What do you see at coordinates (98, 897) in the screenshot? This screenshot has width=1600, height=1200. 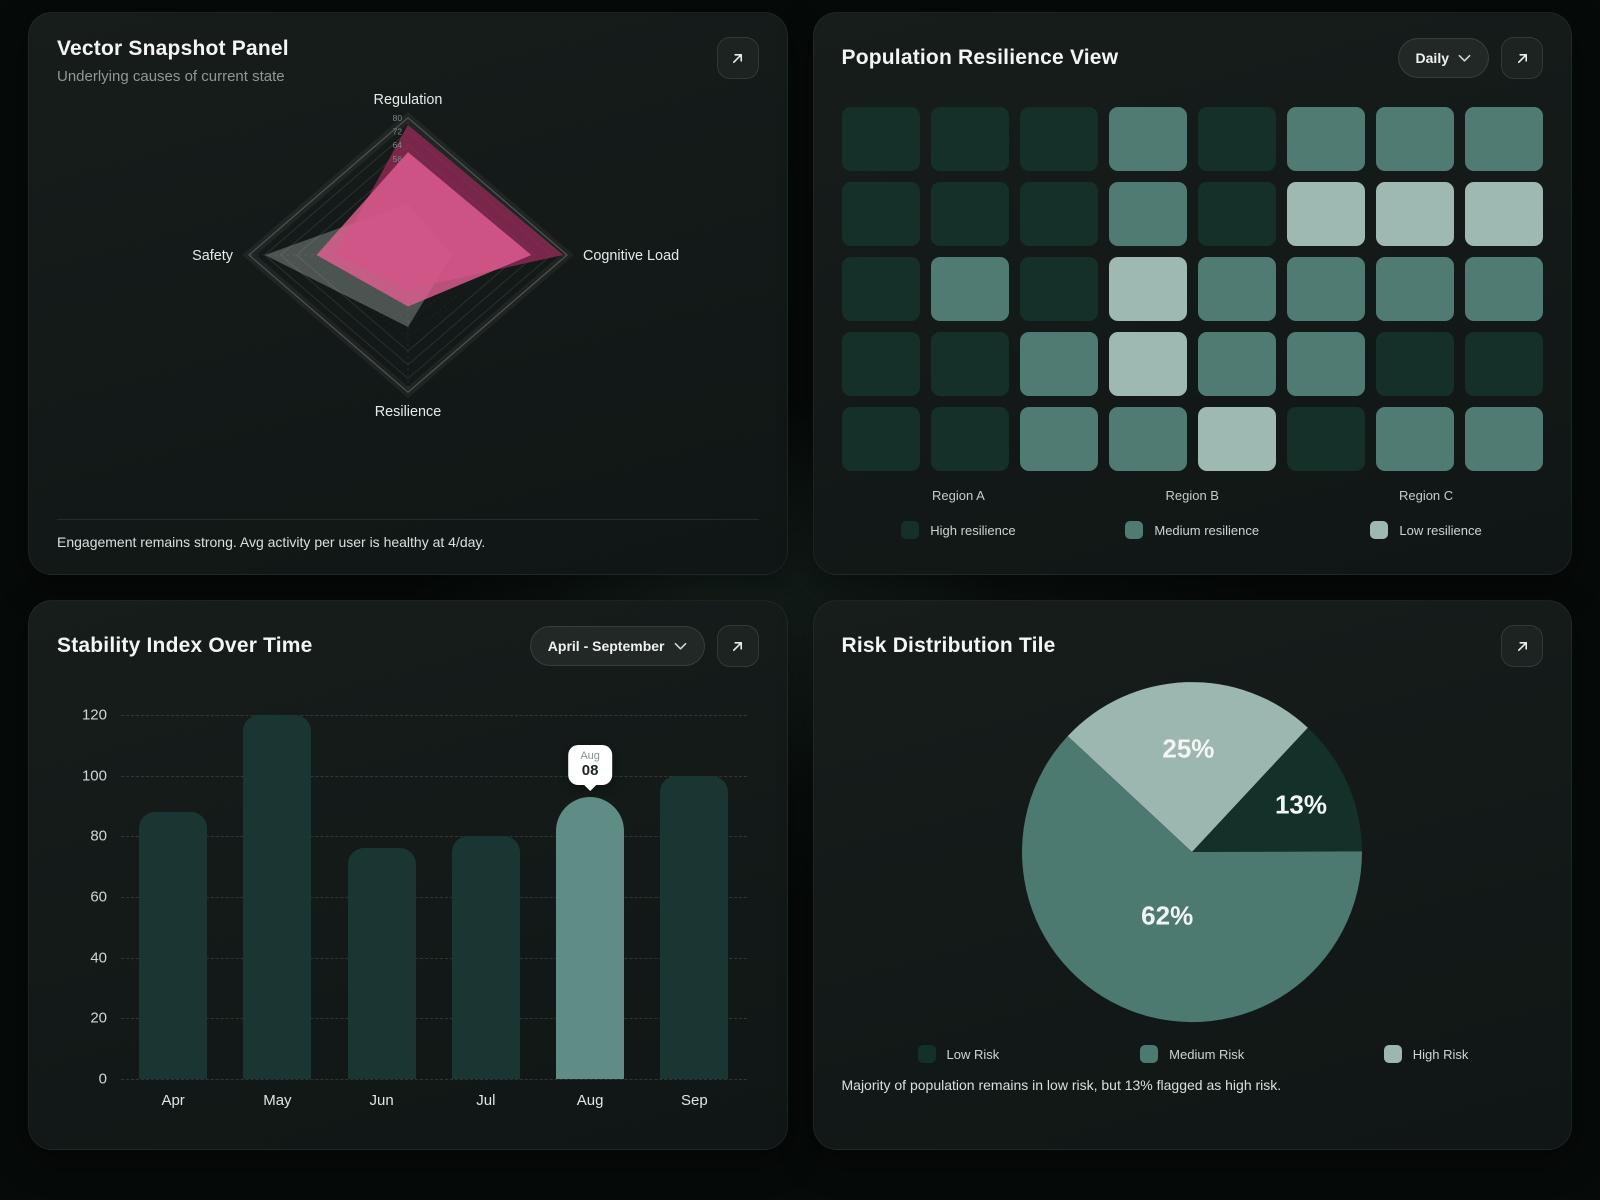 I see `y-tick-label: 60` at bounding box center [98, 897].